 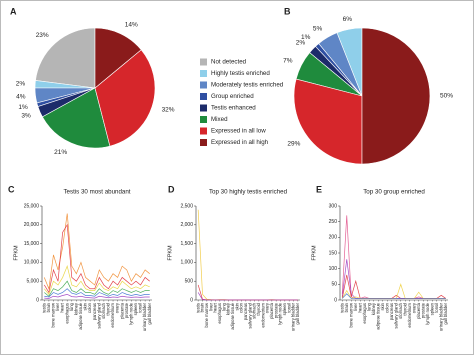 What do you see at coordinates (306, 37) in the screenshot?
I see `slice-label: 1%` at bounding box center [306, 37].